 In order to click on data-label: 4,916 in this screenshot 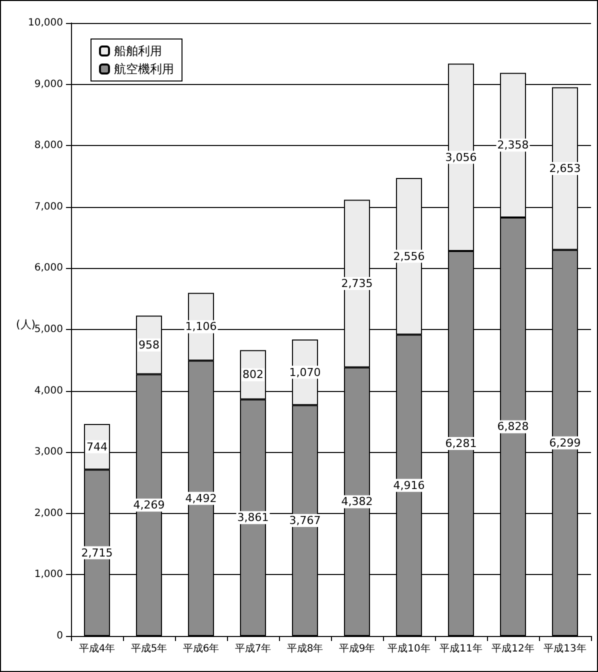, I will do `click(409, 485)`.